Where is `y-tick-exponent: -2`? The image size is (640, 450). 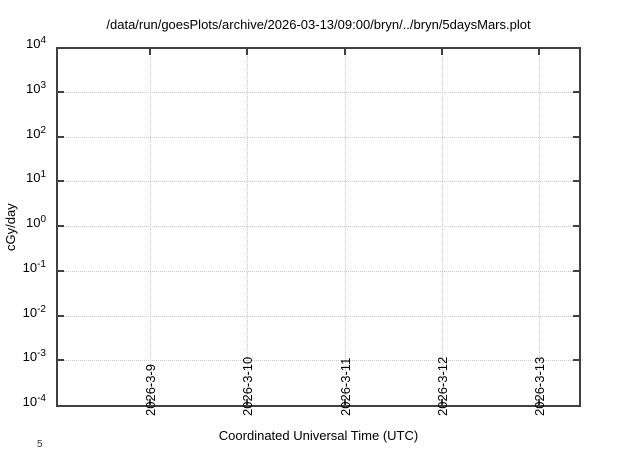
y-tick-exponent: -2 is located at coordinates (41, 309).